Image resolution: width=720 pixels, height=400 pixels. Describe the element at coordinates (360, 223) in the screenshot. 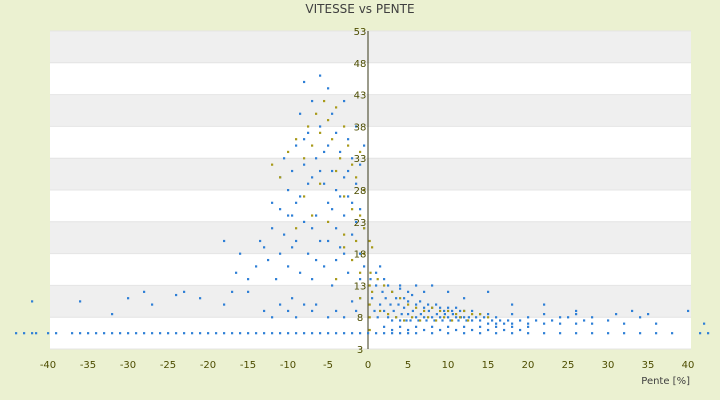

I see `y-tick-label: 23` at that location.